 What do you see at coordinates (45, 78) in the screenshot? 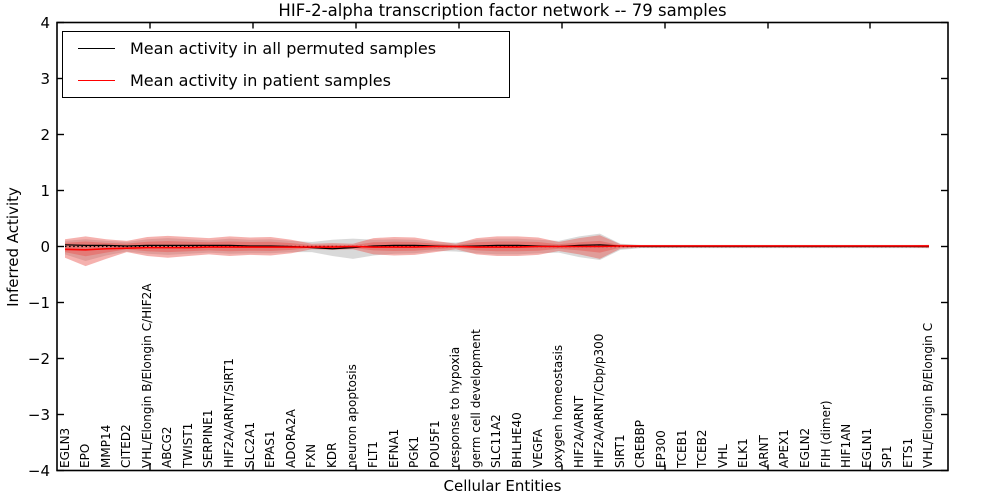
I see `y-tick-label: 3` at bounding box center [45, 78].